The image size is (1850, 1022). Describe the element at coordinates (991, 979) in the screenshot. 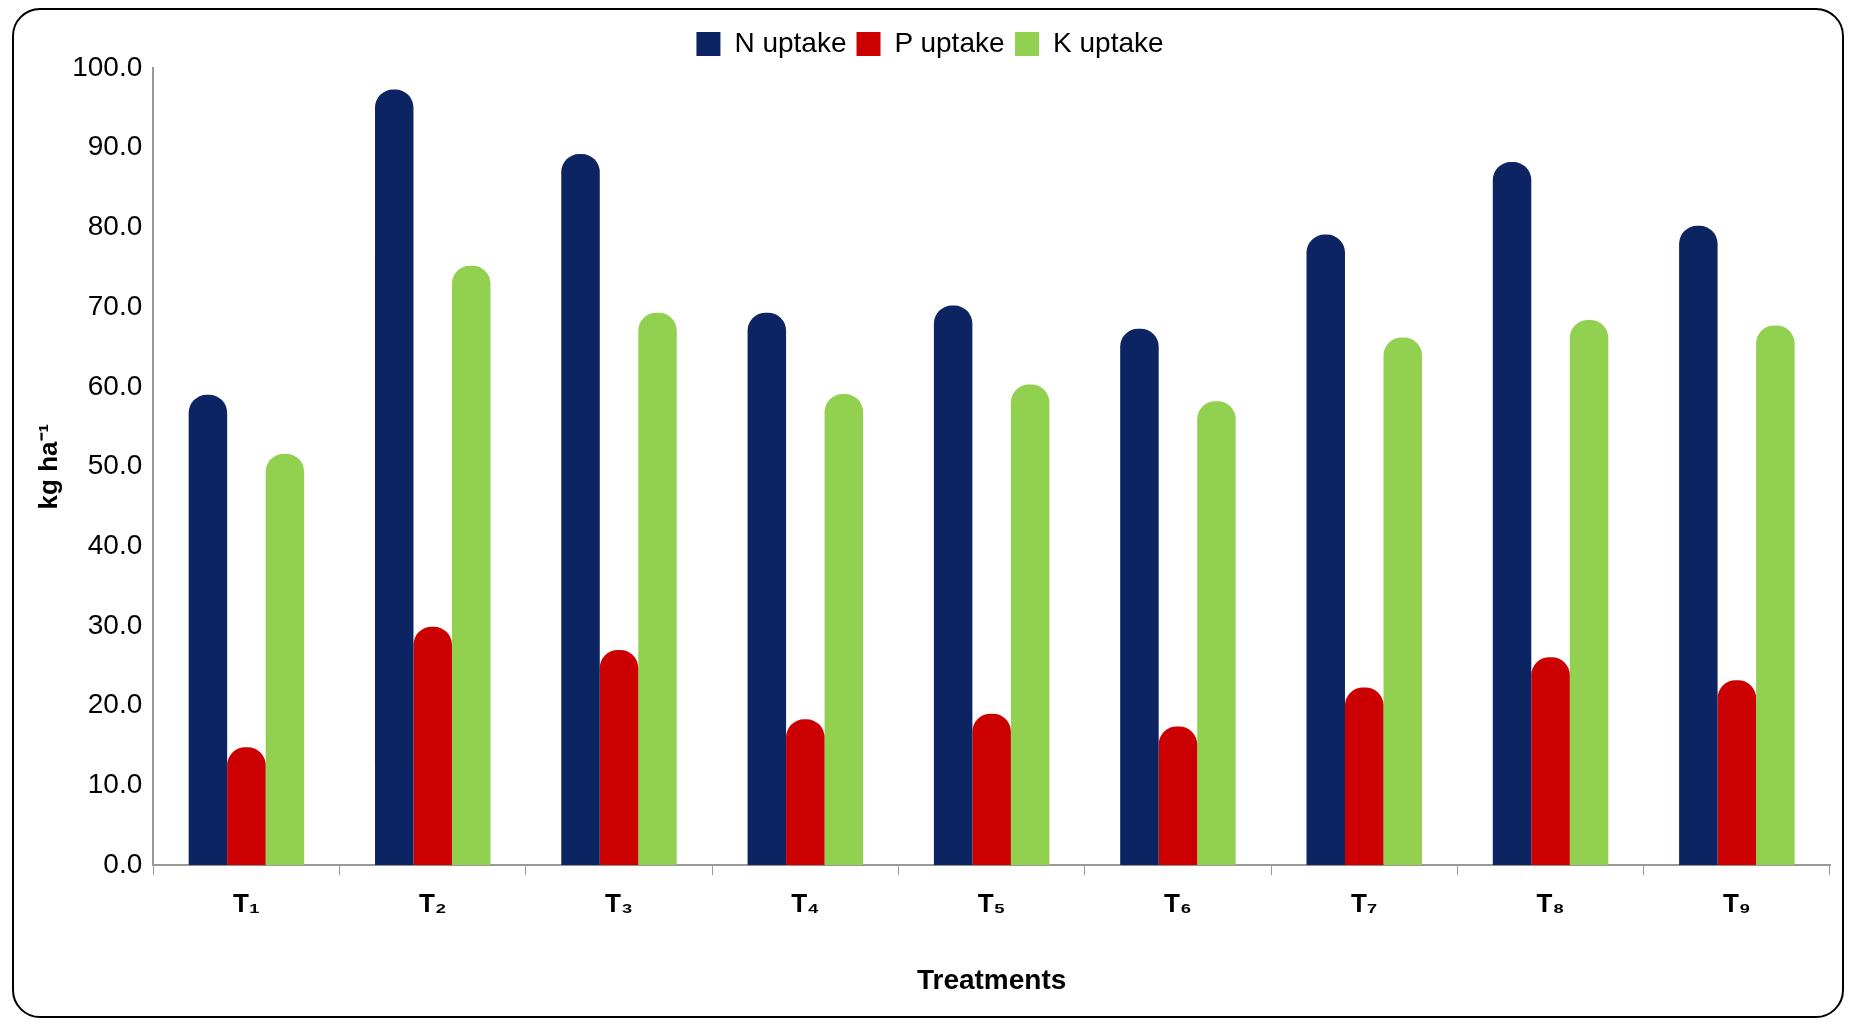

I see `x-axis-title: Treatments` at that location.